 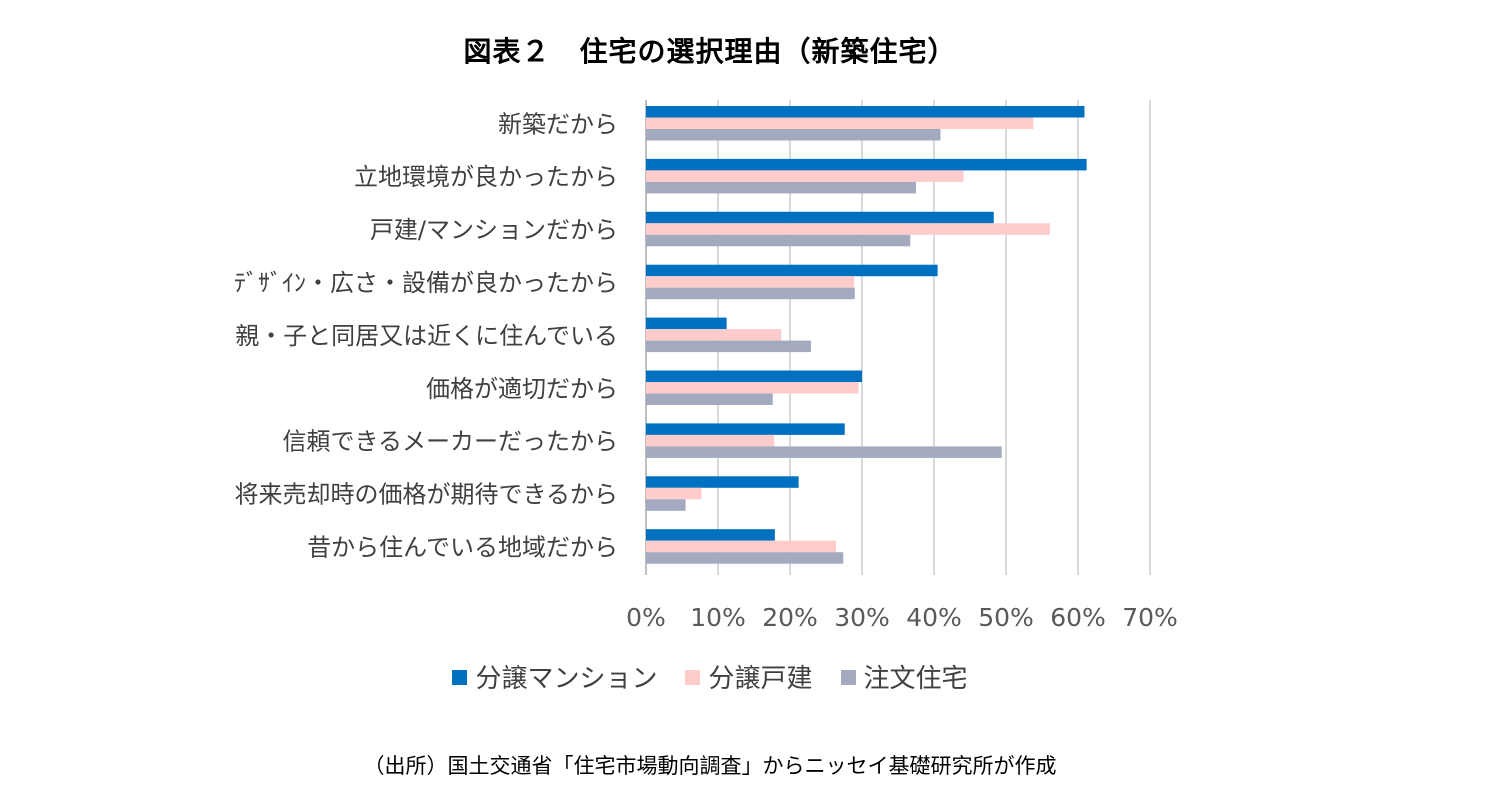 I want to click on x-tick-label: 30%, so click(x=862, y=617).